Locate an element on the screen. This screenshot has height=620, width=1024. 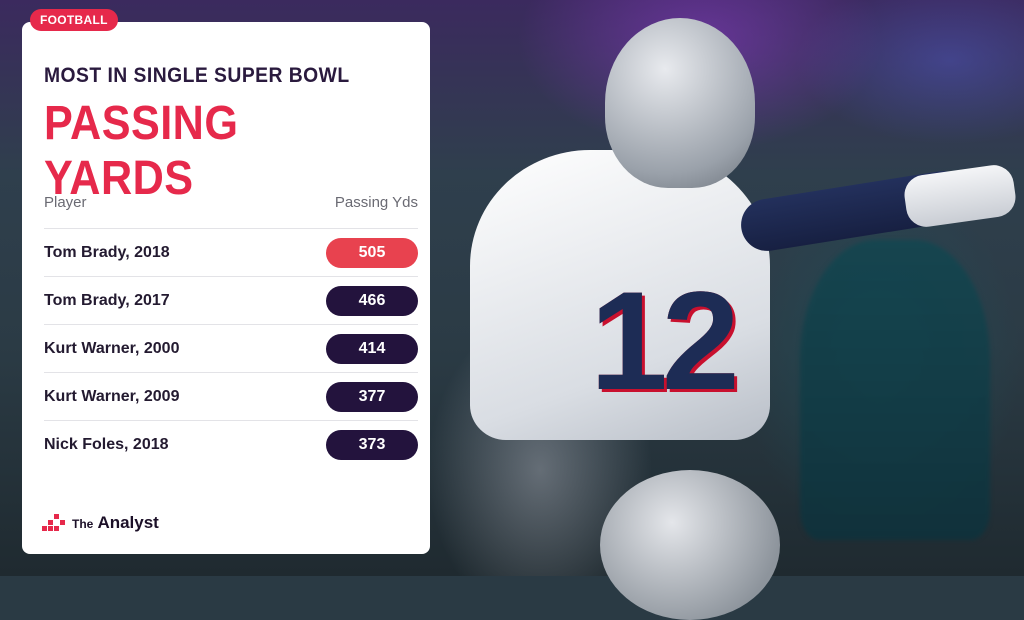
table-row: Nick Foles, 2018 373 is located at coordinates (231, 444).